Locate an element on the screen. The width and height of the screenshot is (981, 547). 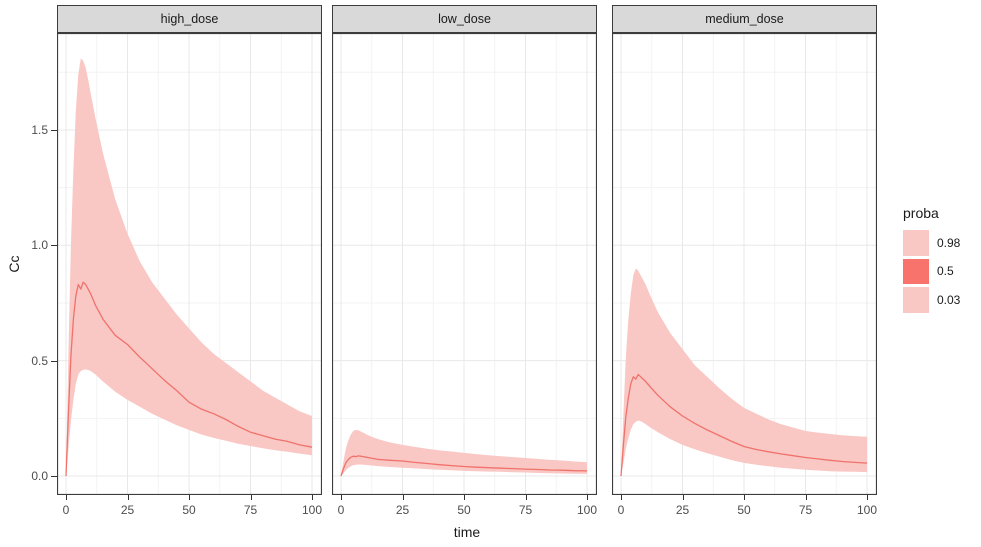
median-line-high_dose is located at coordinates (189, 379).